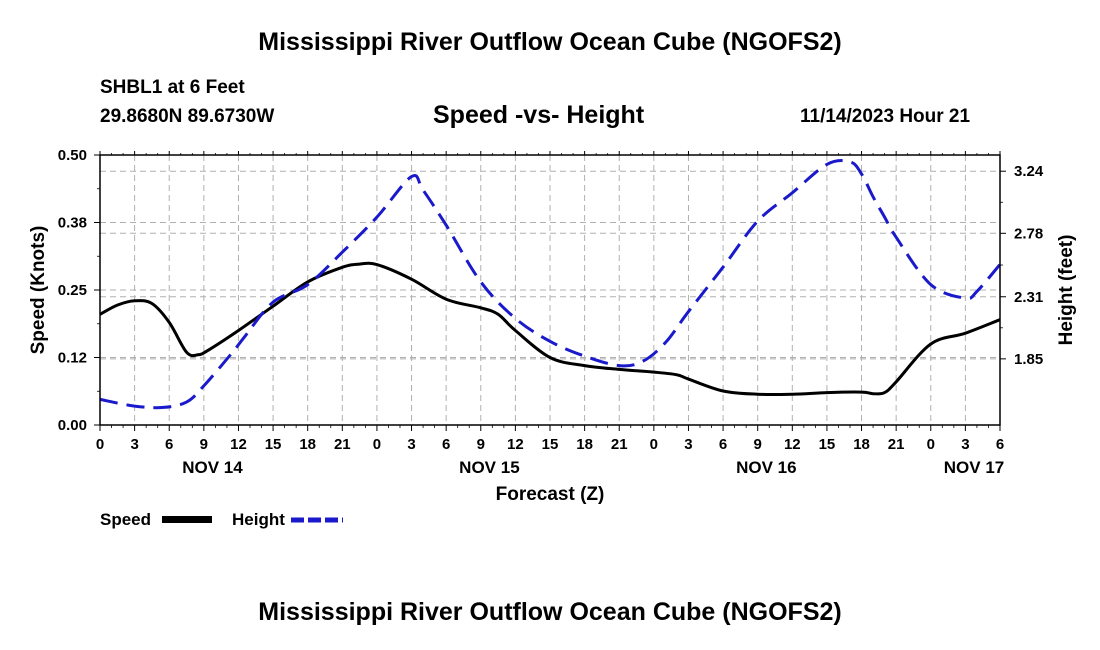  Describe the element at coordinates (72, 425) in the screenshot. I see `y-tick-label: 0.00` at that location.